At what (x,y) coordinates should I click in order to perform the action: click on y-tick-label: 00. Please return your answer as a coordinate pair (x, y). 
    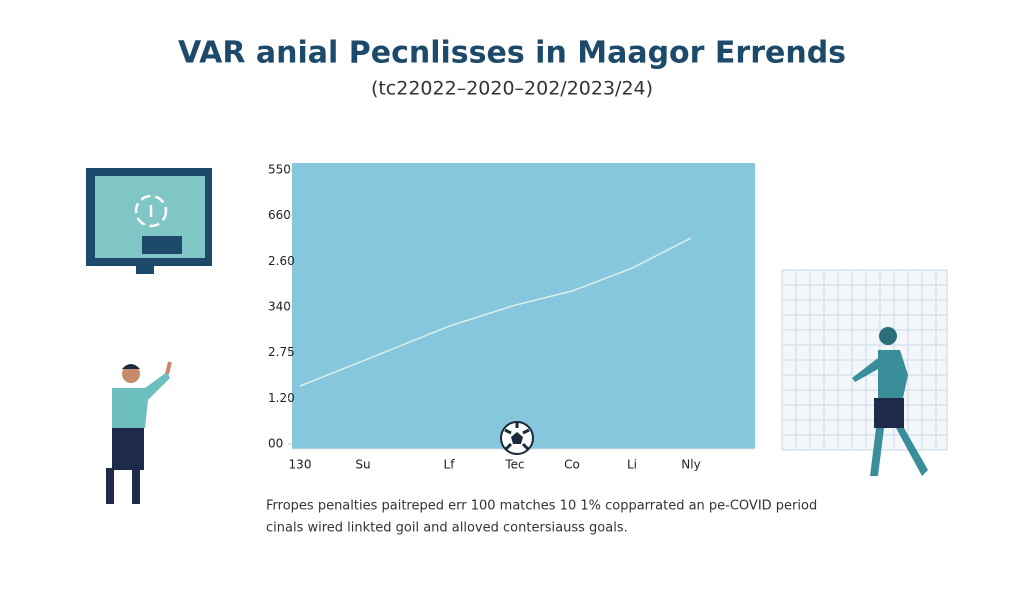
    Looking at the image, I should click on (275, 444).